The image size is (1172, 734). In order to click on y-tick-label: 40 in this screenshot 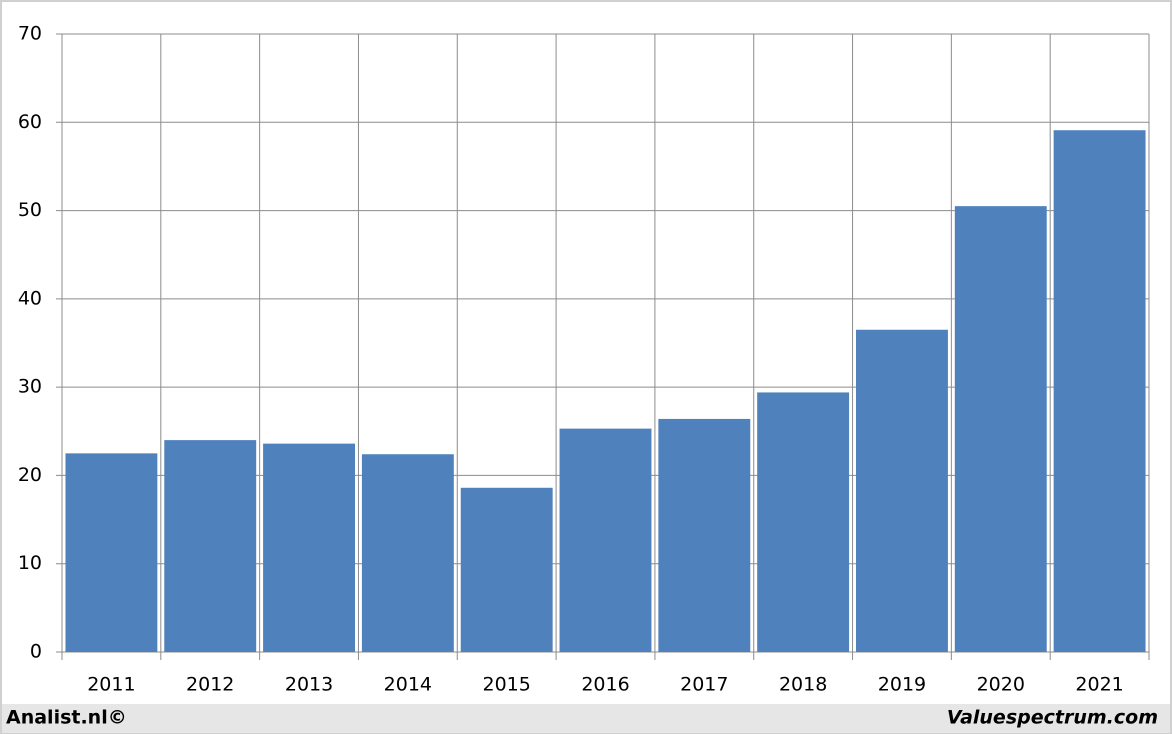, I will do `click(30, 298)`.